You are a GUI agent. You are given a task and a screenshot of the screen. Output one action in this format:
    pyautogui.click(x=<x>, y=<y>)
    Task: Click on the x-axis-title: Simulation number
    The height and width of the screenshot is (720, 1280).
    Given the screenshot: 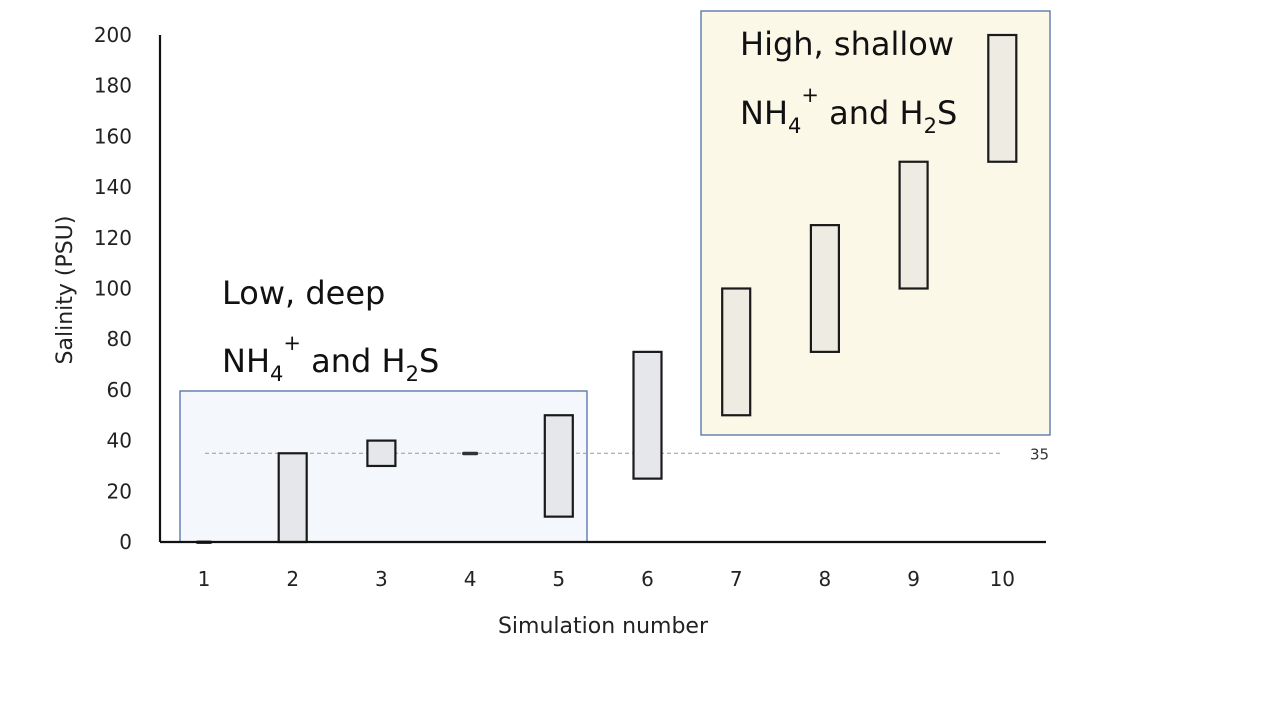 What is the action you would take?
    pyautogui.click(x=603, y=626)
    